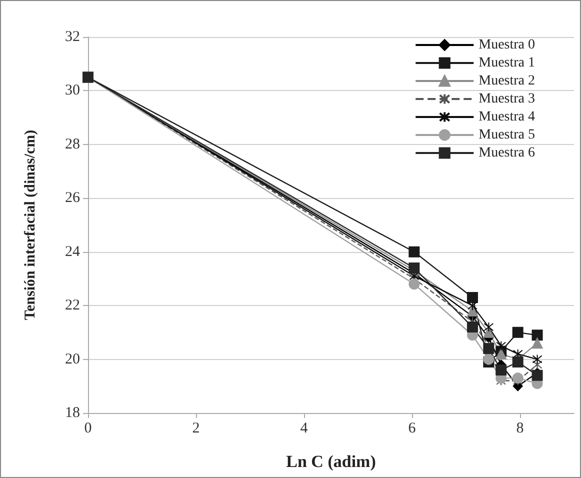 The width and height of the screenshot is (581, 478). I want to click on y-axis-title: Tensión interfacial (dinas/cm), so click(30, 225).